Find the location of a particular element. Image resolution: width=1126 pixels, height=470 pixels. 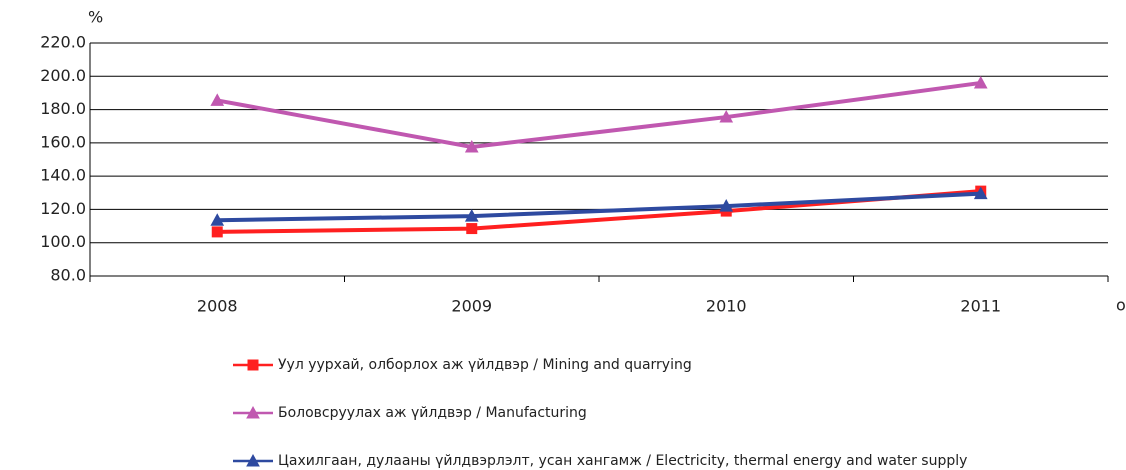

y-tick-label: 160.0 is located at coordinates (63, 141).